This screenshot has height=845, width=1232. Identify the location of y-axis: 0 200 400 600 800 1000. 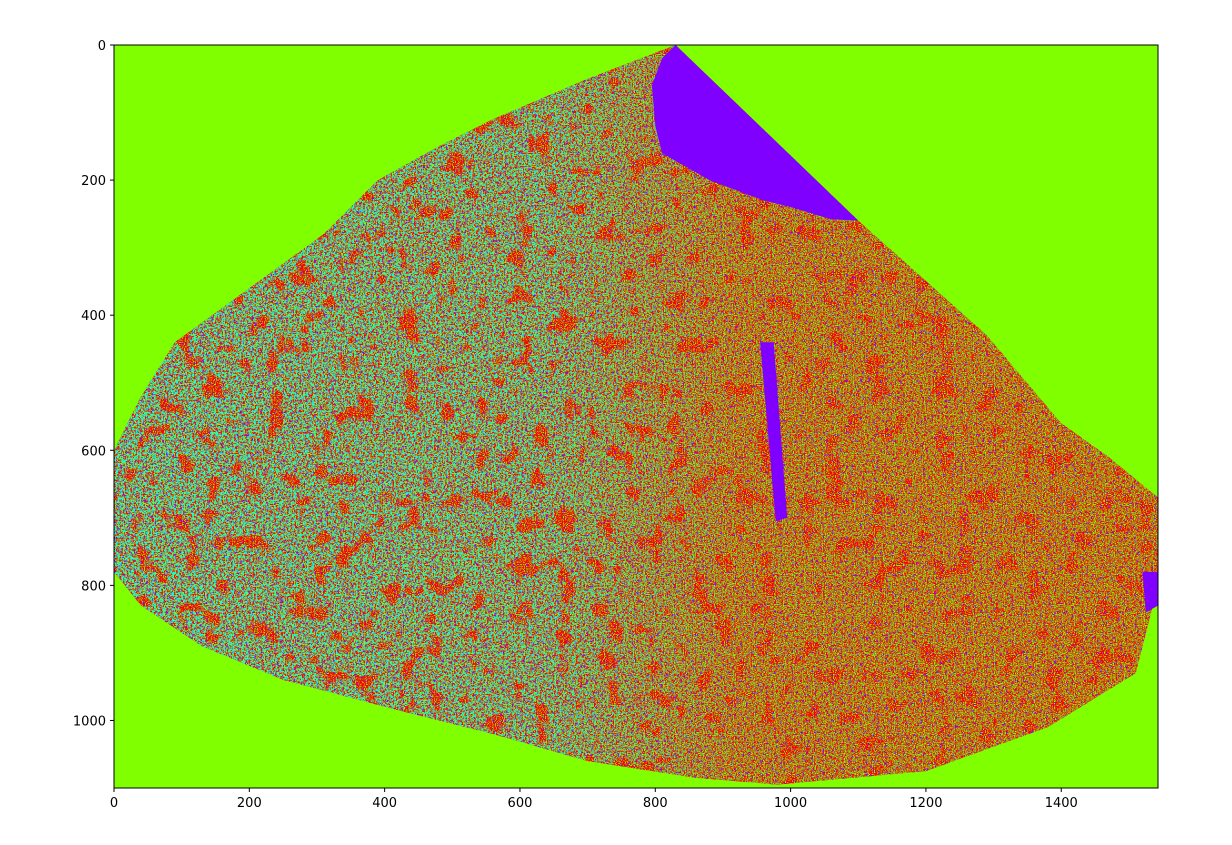
(93, 384).